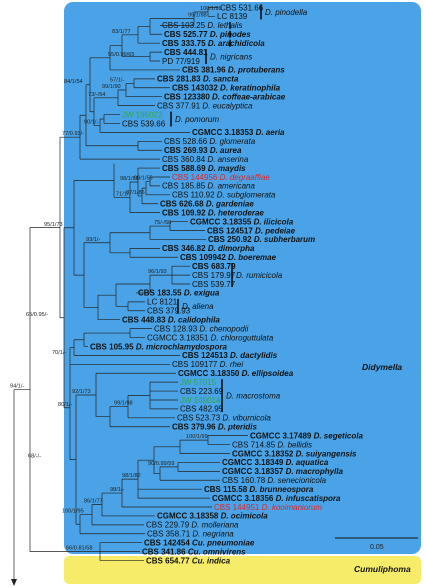 This screenshot has height=587, width=425. Describe the element at coordinates (249, 88) in the screenshot. I see `taxon-species: D. keratinophila` at that location.